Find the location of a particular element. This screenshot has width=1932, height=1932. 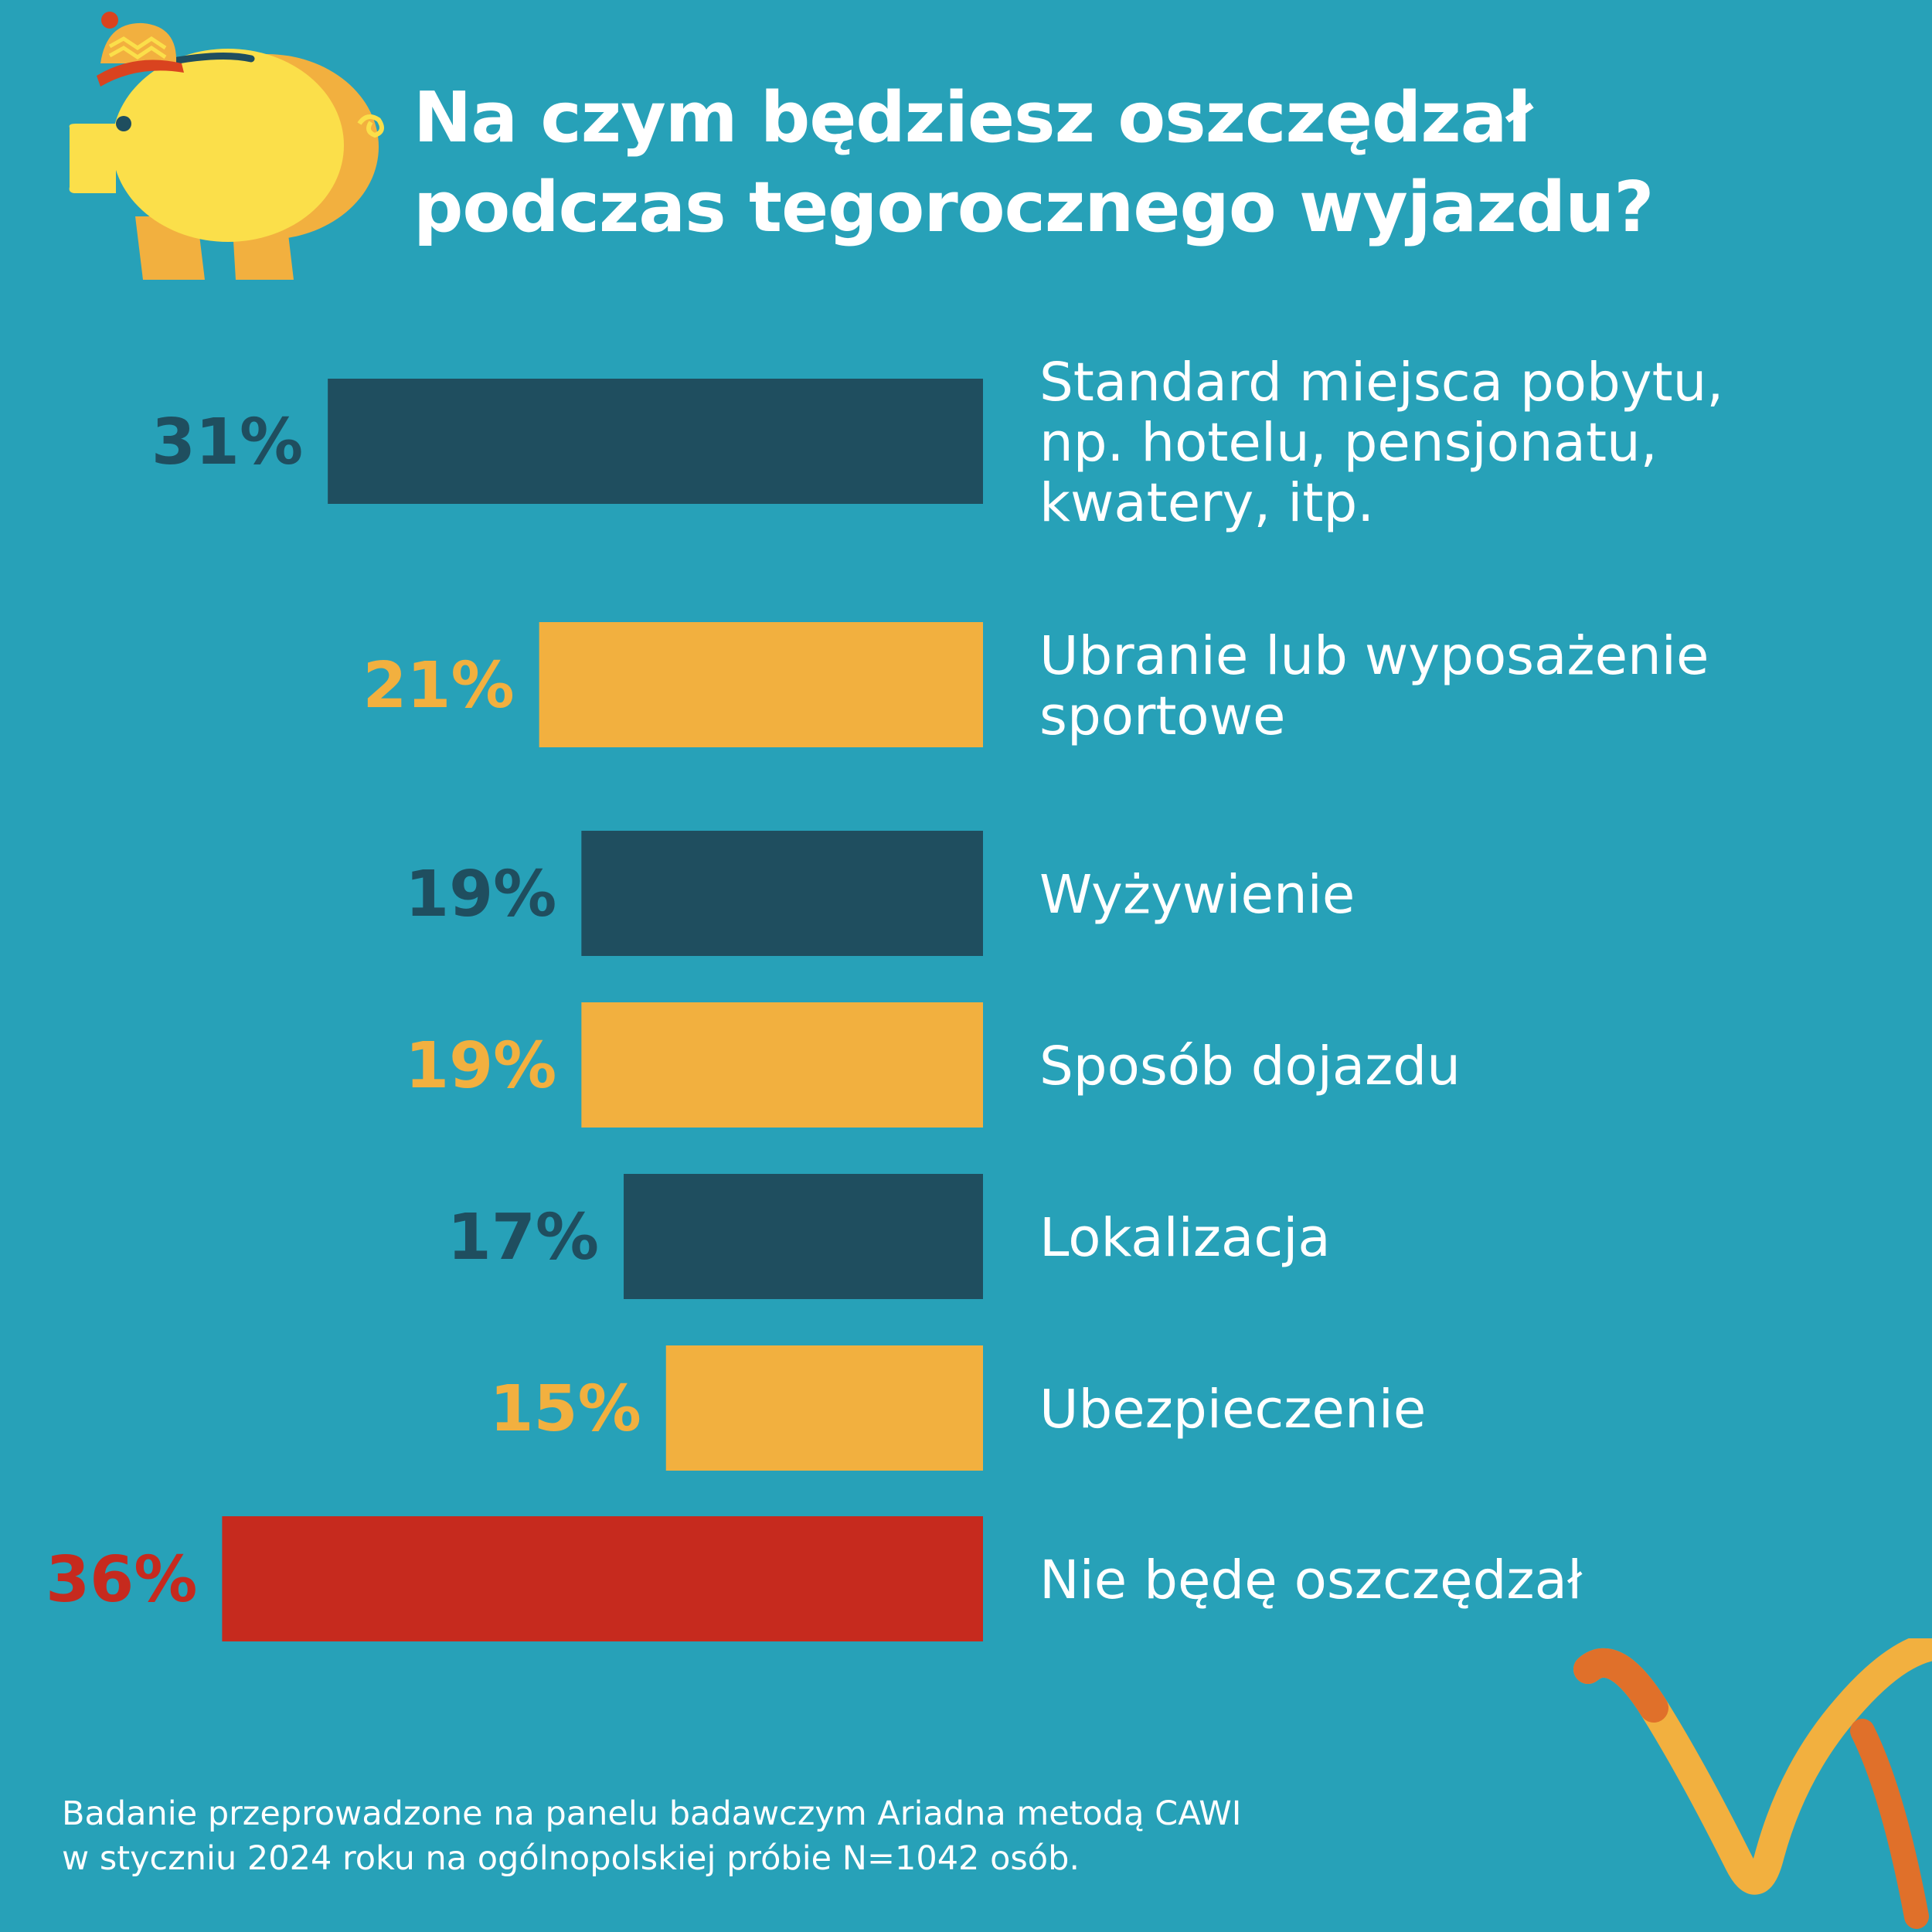

category-label-line: Sposób dojazdu is located at coordinates (1250, 1066).